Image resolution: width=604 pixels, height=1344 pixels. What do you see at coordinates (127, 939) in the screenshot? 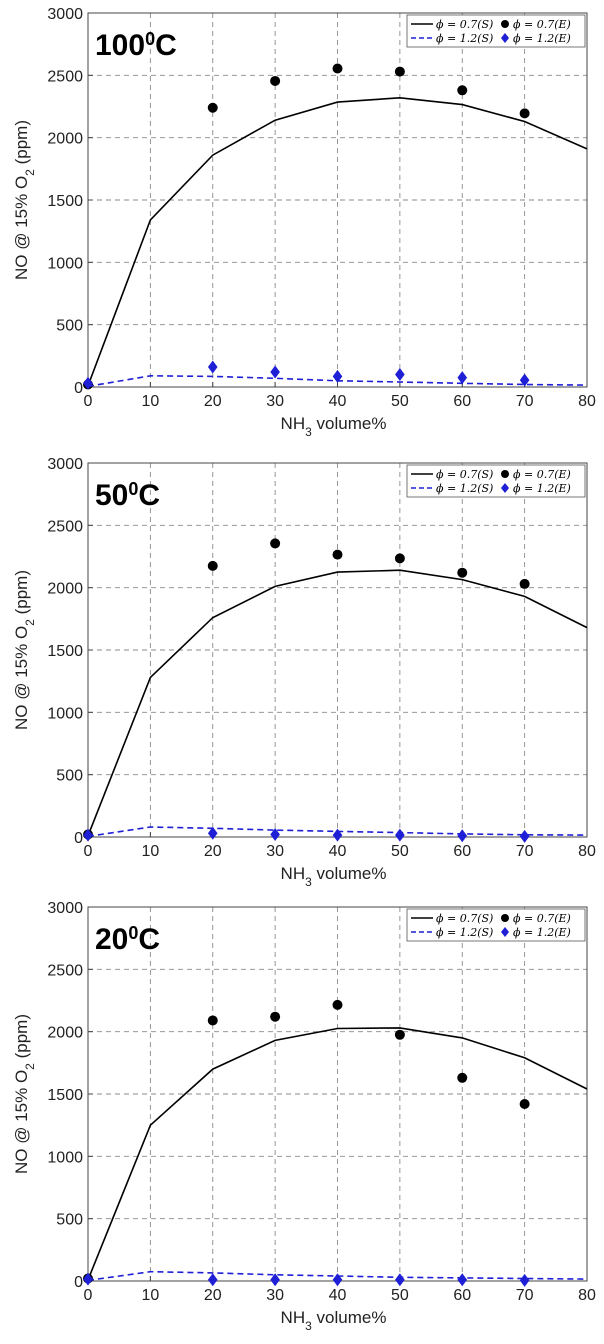
I see `panel-title: 200C` at bounding box center [127, 939].